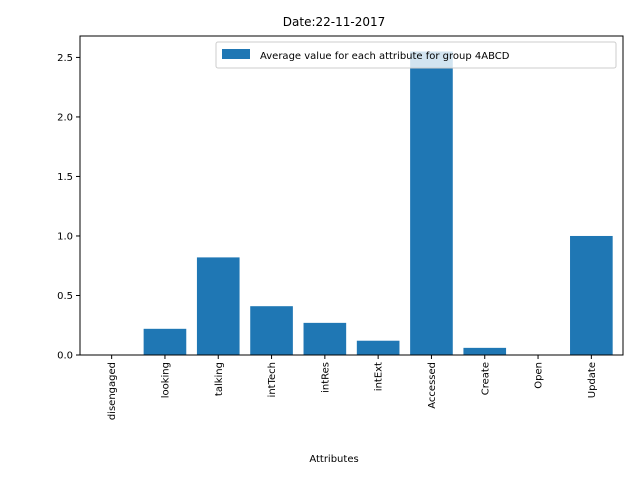 This screenshot has width=640, height=480. Describe the element at coordinates (272, 379) in the screenshot. I see `x-tick-label-intTech: intTech` at that location.